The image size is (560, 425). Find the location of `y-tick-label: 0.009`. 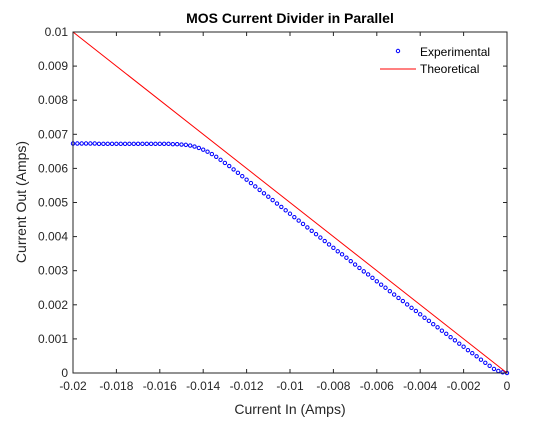

y-tick-label: 0.009 is located at coordinates (53, 66).